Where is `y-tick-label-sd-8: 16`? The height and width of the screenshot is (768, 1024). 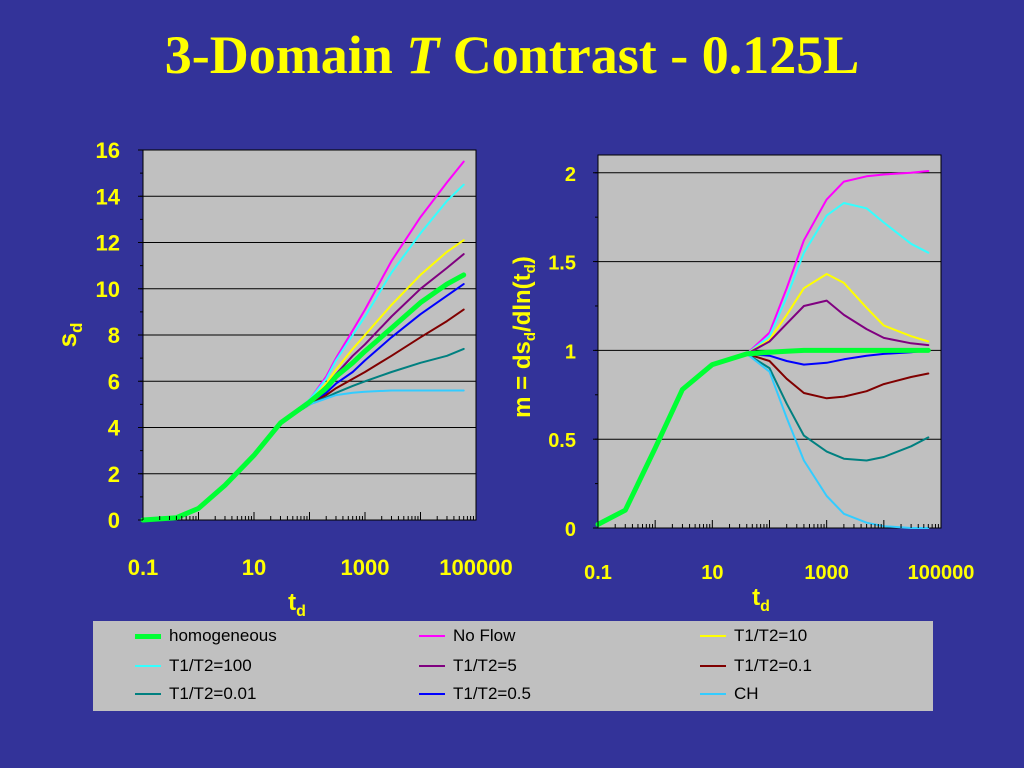 y-tick-label-sd-8: 16 is located at coordinates (108, 150).